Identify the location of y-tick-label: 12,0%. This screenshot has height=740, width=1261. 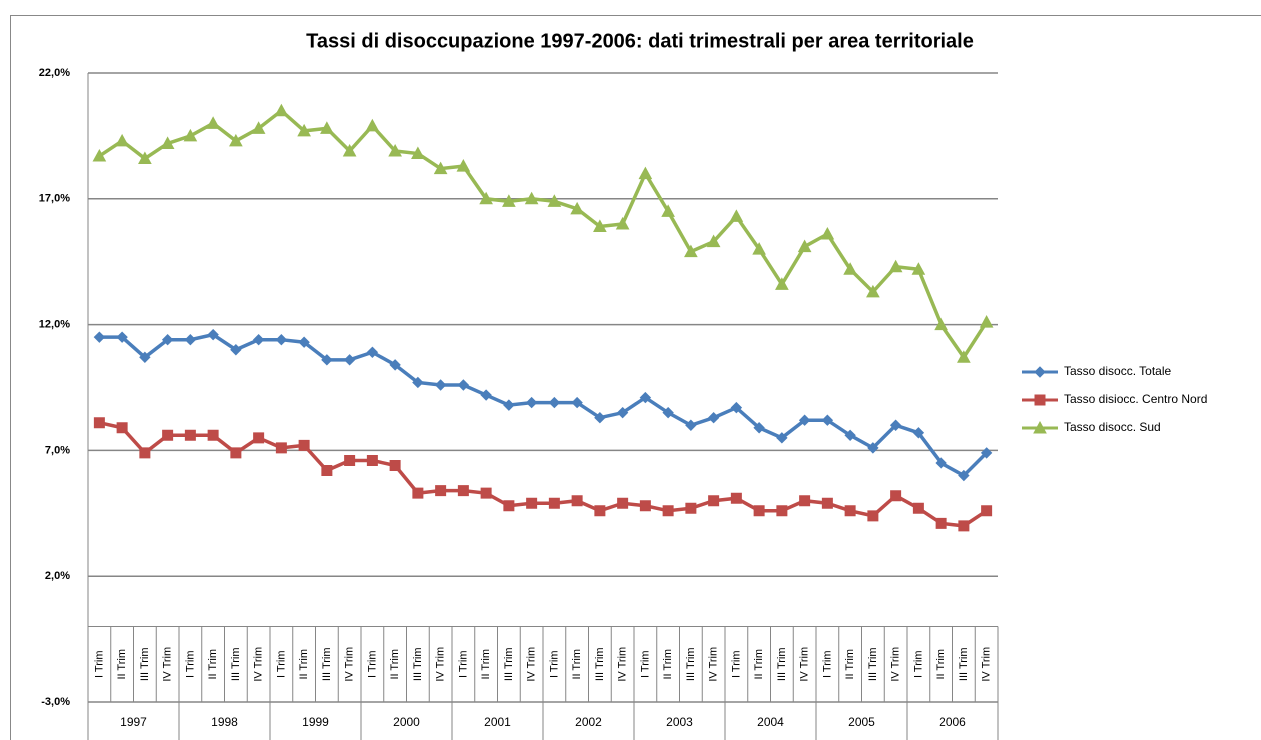
(54, 325).